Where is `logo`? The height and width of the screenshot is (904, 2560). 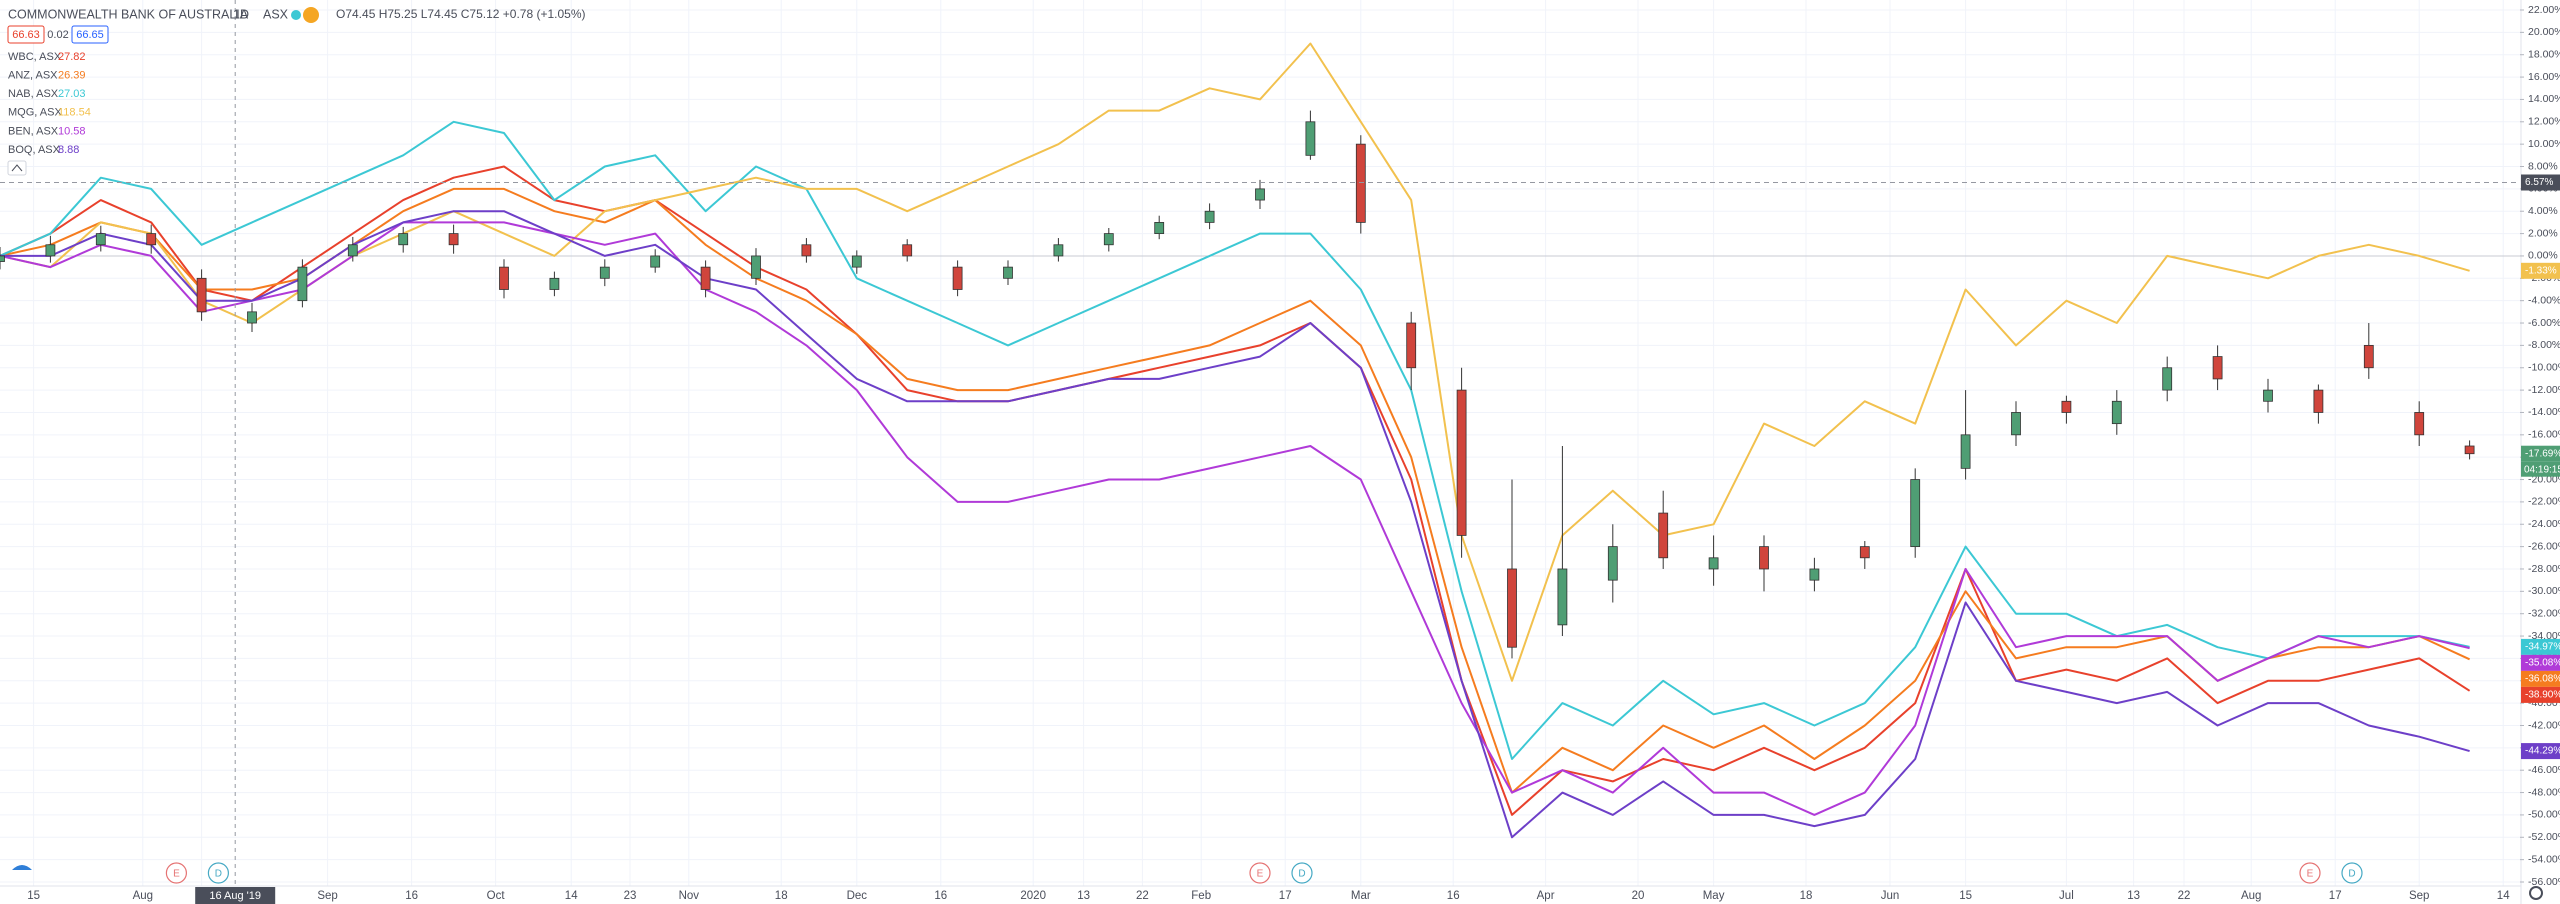 logo is located at coordinates (22, 867).